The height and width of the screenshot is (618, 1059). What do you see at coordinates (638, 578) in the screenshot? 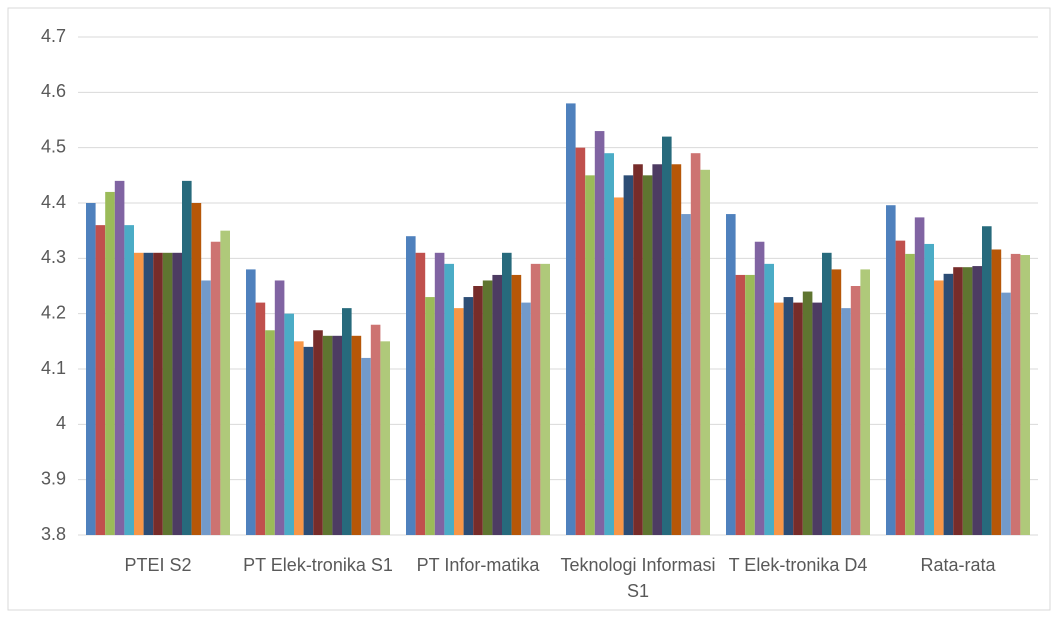
I see `x-tick-label: Teknologi Informasi S1` at bounding box center [638, 578].